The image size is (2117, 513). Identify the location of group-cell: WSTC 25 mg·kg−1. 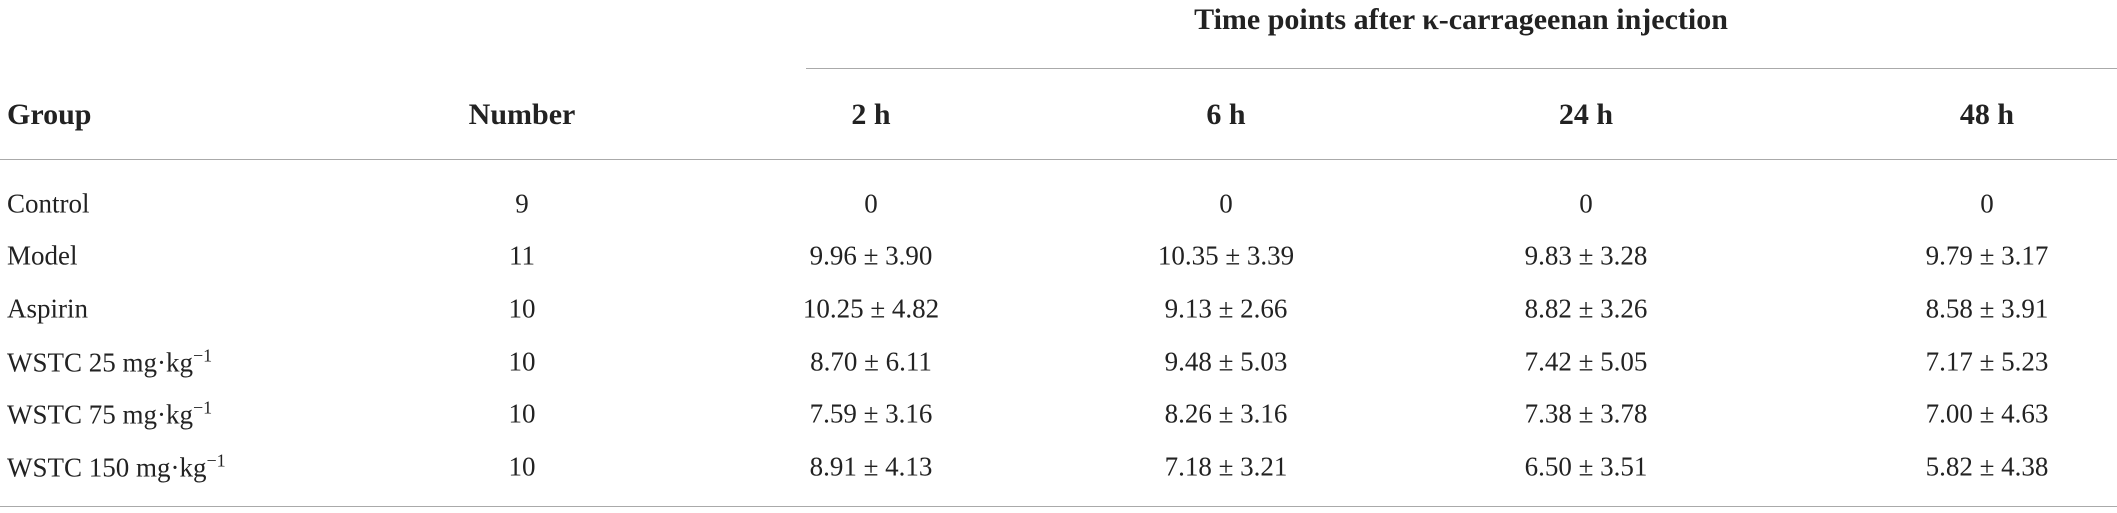
(109, 362).